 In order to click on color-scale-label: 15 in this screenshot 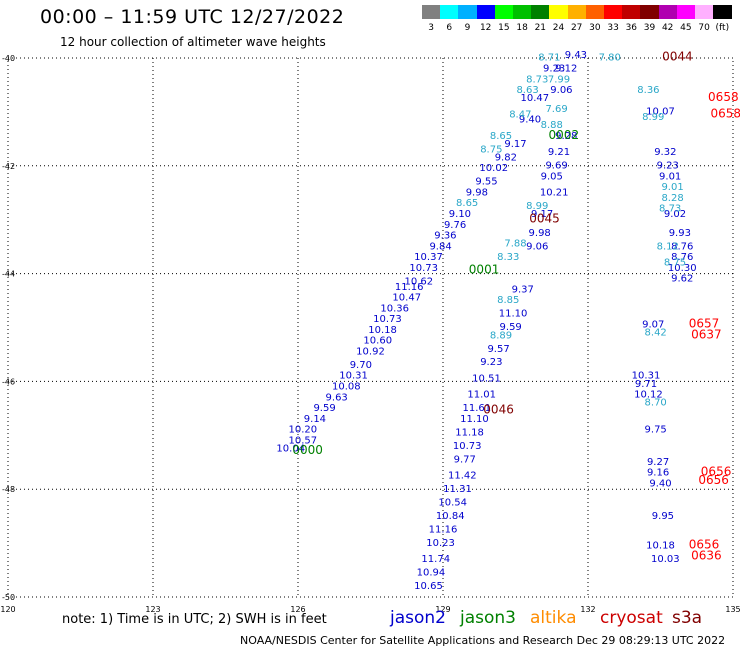, I will do `click(504, 28)`.